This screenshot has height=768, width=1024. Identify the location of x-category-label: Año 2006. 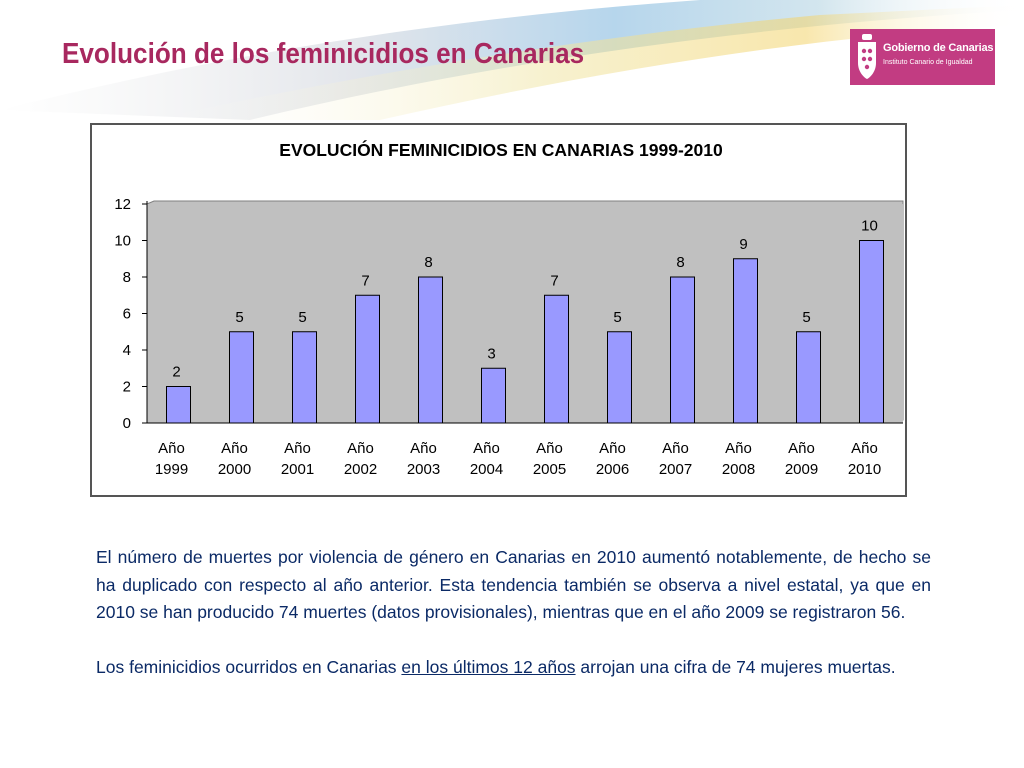
(612, 459).